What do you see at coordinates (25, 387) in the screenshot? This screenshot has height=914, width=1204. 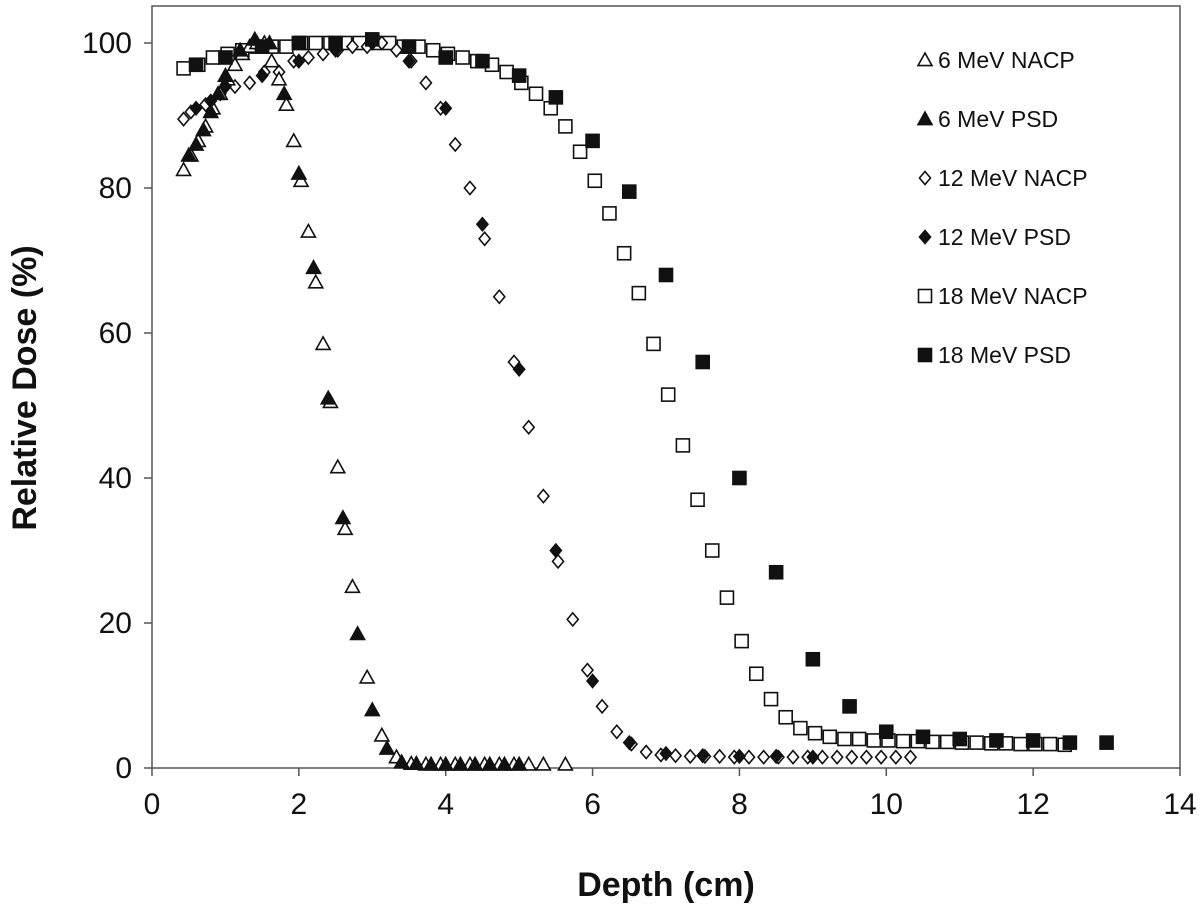 I see `y-axis-title: Relative Dose (%)` at bounding box center [25, 387].